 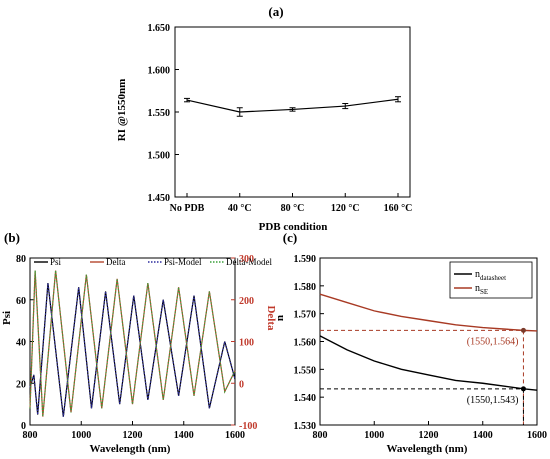 What do you see at coordinates (159, 156) in the screenshot?
I see `panel-a-ytick-label: 1.500` at bounding box center [159, 156].